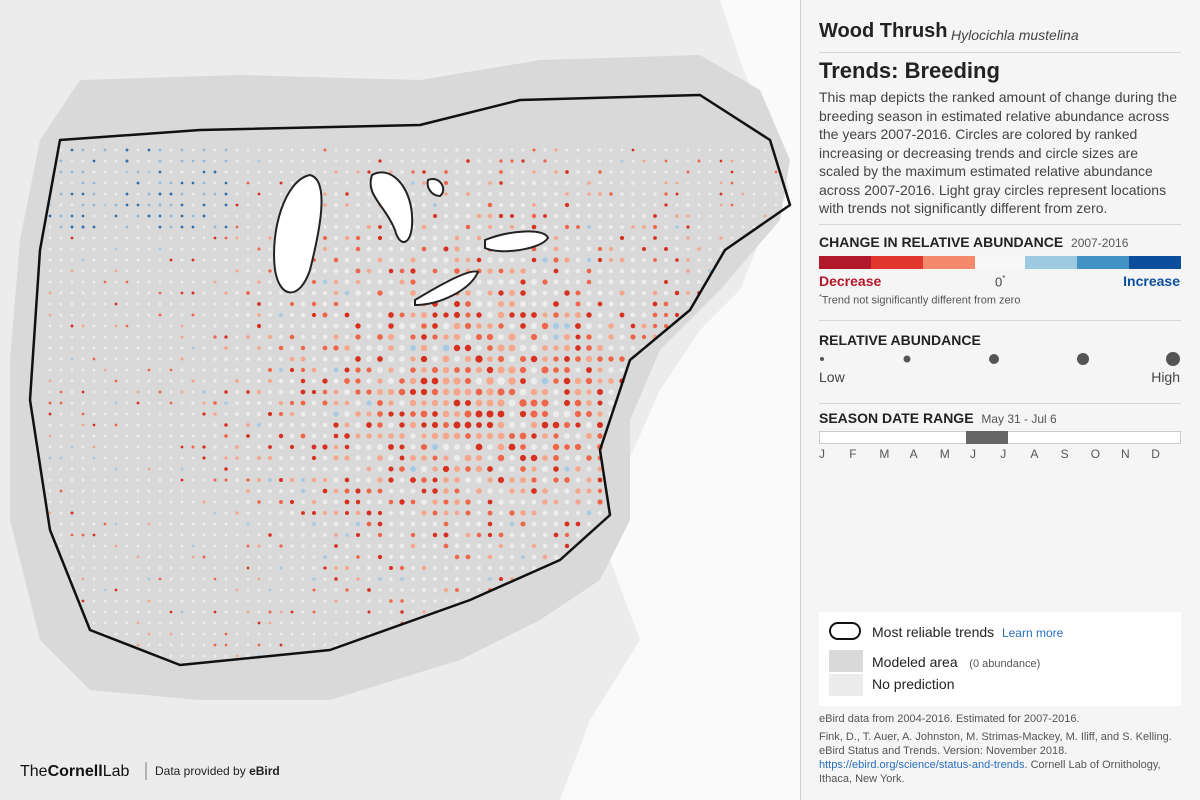  Describe the element at coordinates (845, 631) in the screenshot. I see `outline-swatch` at that location.